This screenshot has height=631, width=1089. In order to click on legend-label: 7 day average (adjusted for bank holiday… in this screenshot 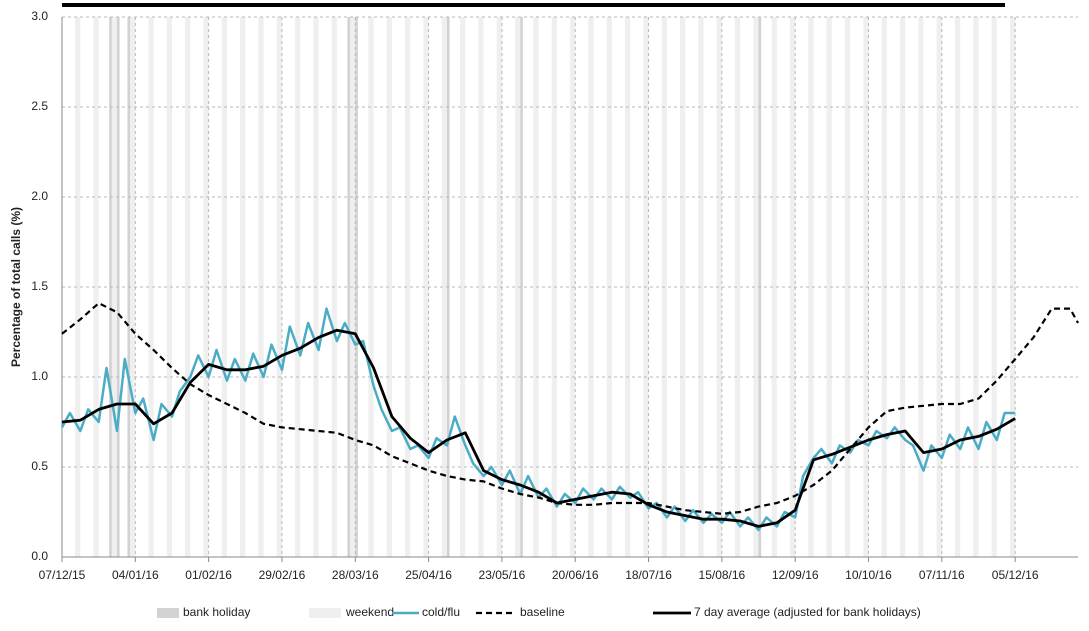, I will do `click(807, 612)`.